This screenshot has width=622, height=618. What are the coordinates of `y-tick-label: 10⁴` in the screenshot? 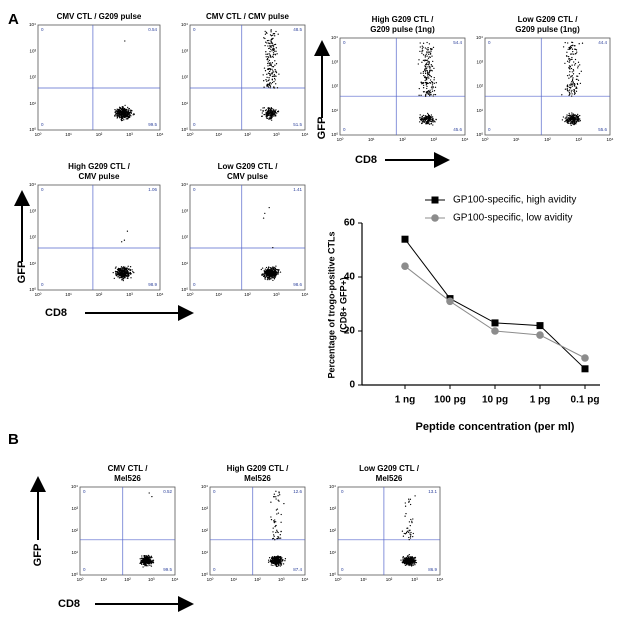 It's located at (32, 24).